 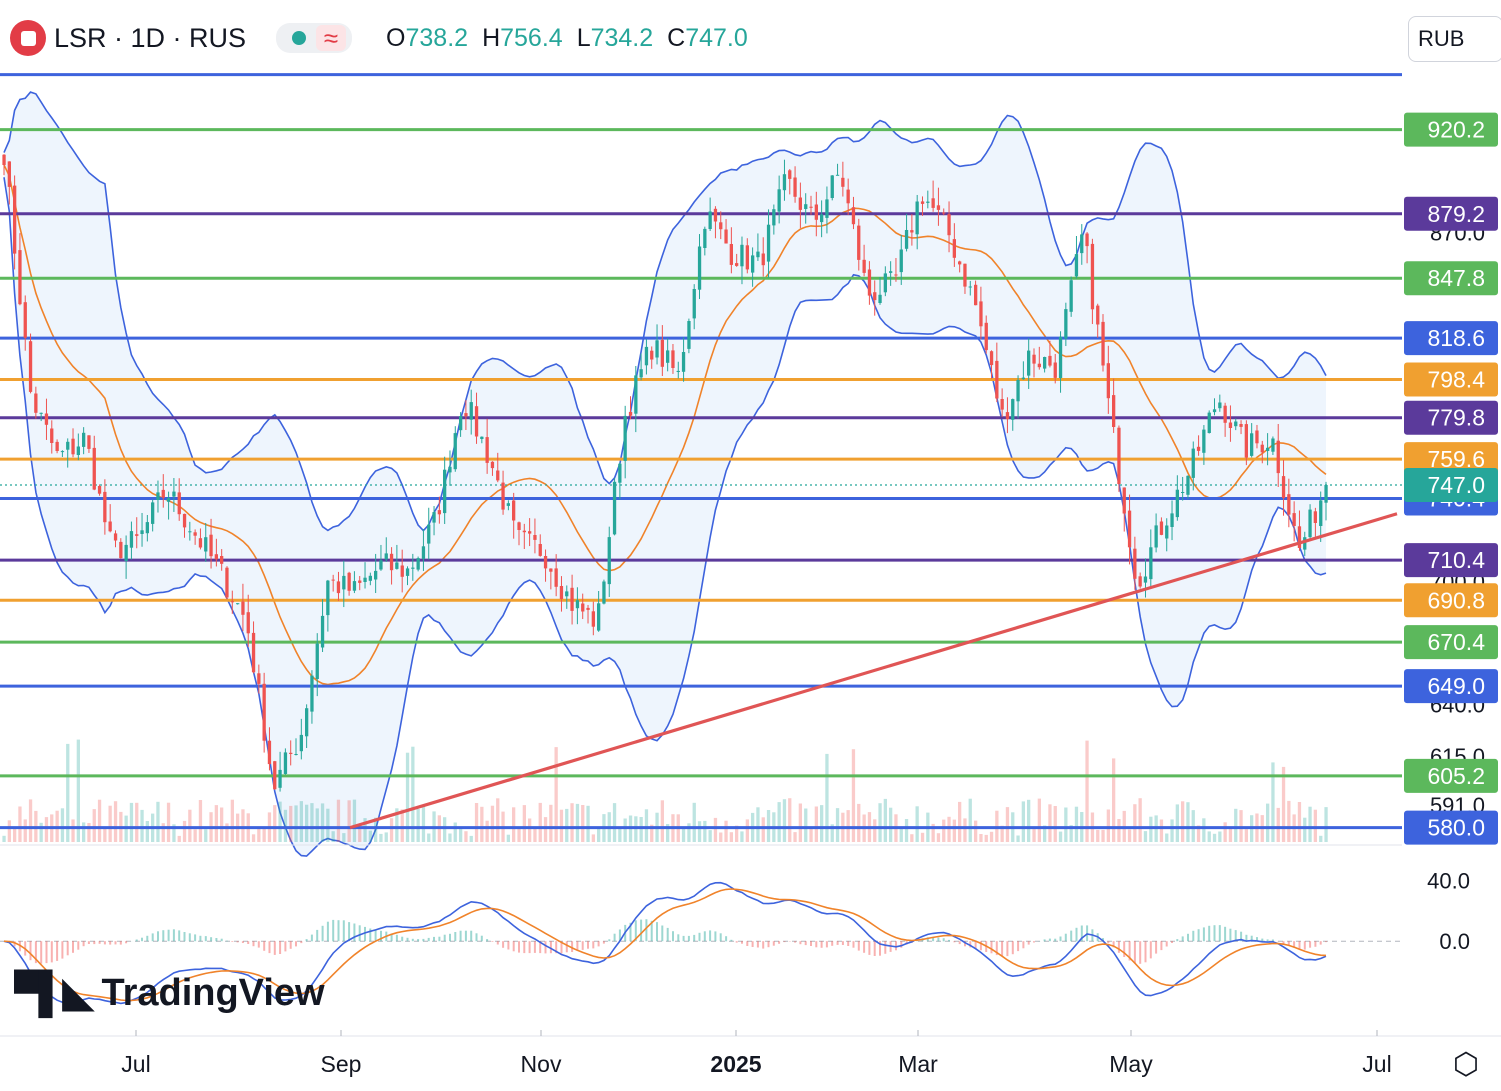 What do you see at coordinates (676, 37) in the screenshot?
I see `close-label: C` at bounding box center [676, 37].